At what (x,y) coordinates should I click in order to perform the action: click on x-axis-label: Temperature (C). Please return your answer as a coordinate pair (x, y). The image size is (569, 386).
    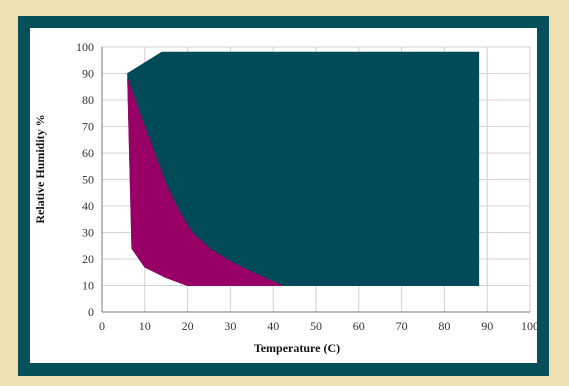
    Looking at the image, I should click on (297, 348).